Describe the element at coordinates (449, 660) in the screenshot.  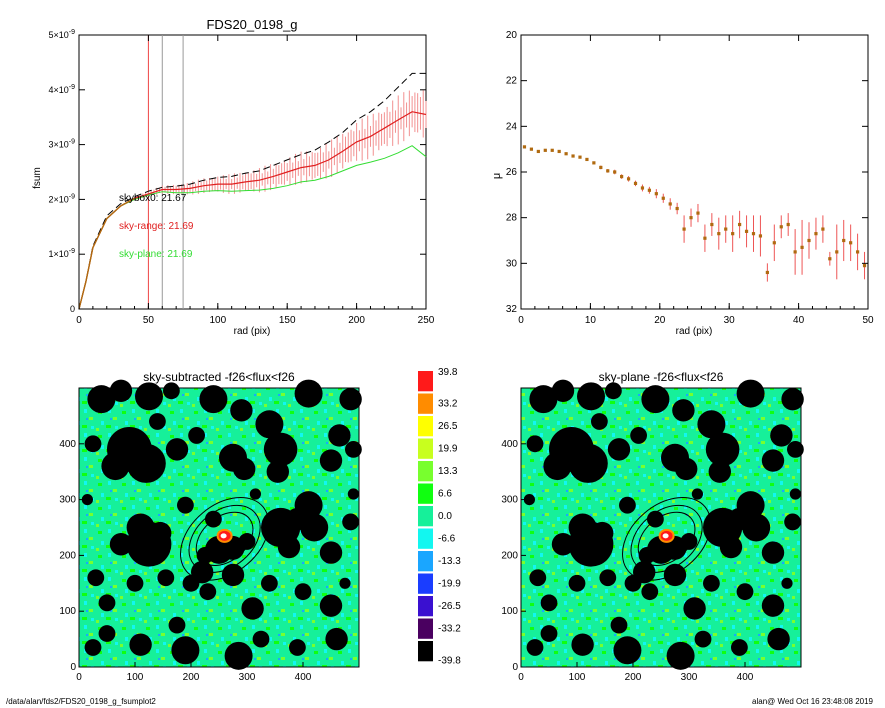
I see `colorbar-label: -39.8` at that location.